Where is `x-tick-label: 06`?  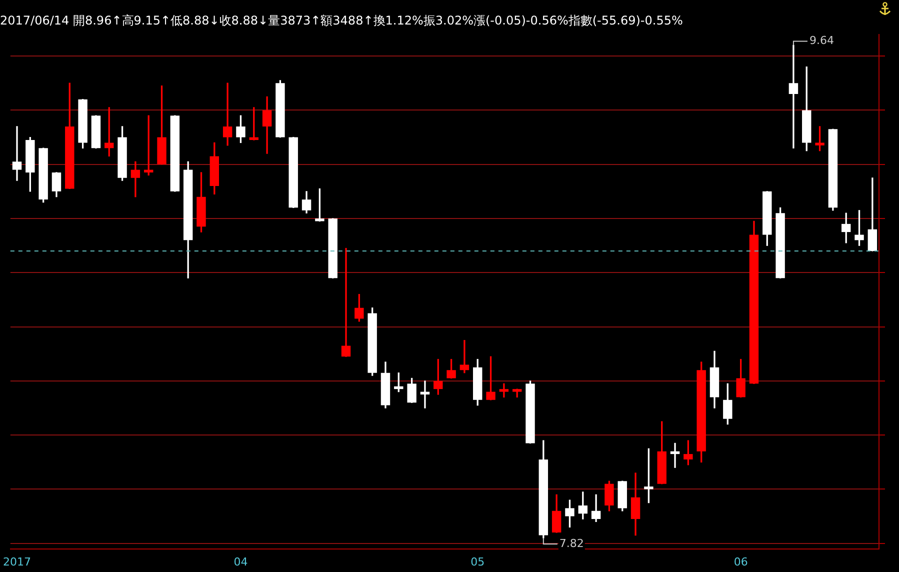
x-tick-label: 06 is located at coordinates (741, 561).